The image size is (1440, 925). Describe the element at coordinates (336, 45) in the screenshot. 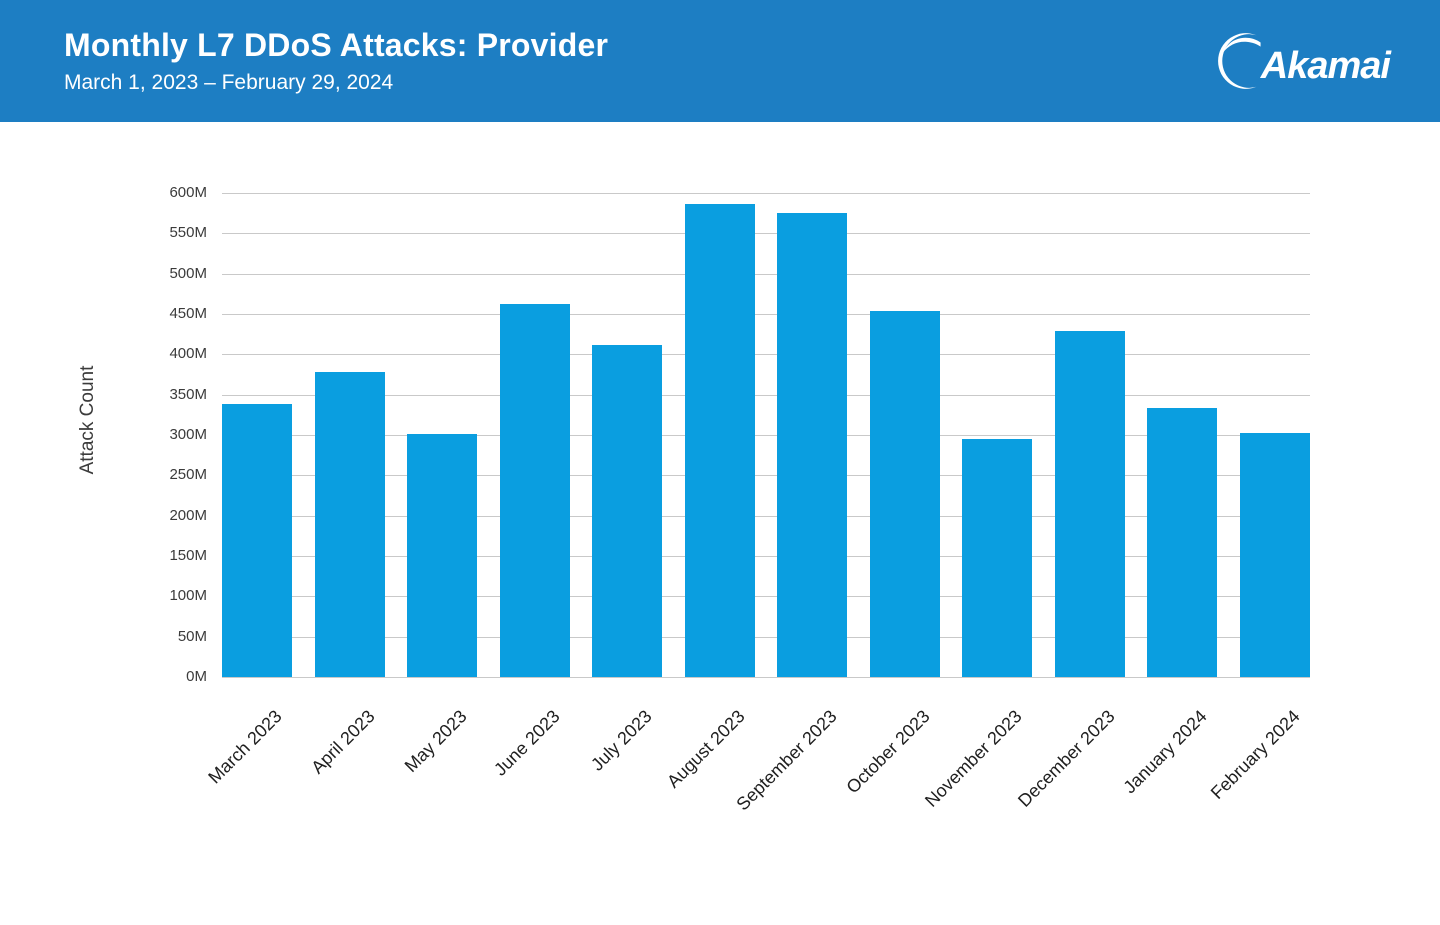

I see `page-title: Monthly L7 DDoS Attacks: Provider` at that location.